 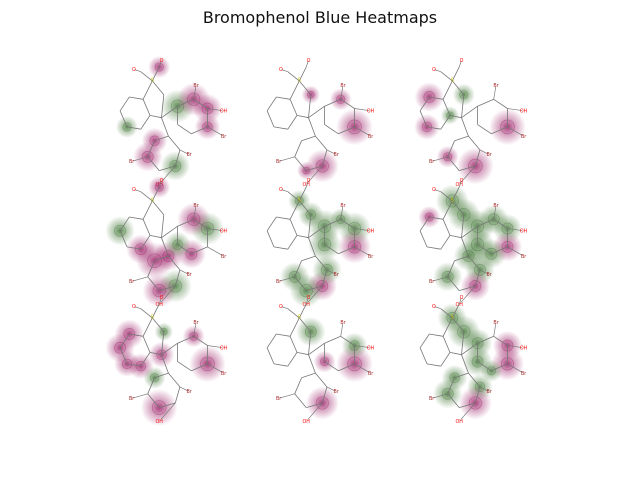 I want to click on heat-blob-positive, so click(x=475, y=166).